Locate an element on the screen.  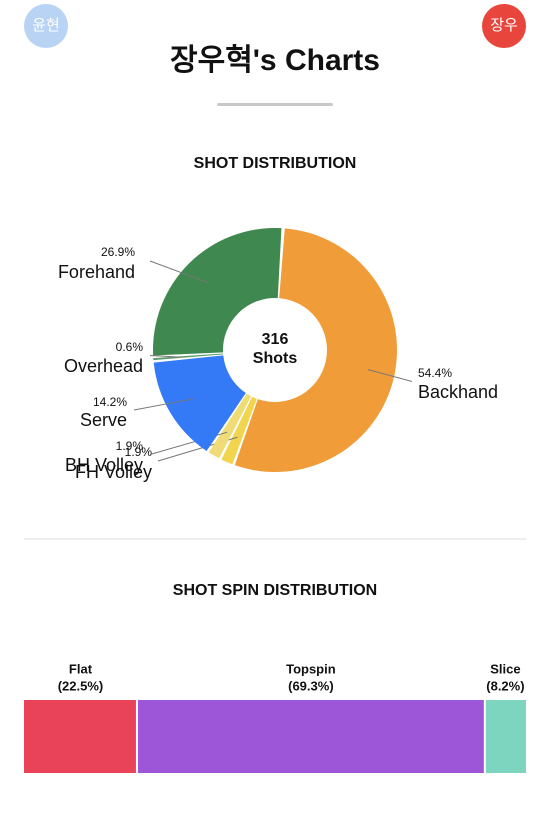
center-label: Shots is located at coordinates (275, 358).